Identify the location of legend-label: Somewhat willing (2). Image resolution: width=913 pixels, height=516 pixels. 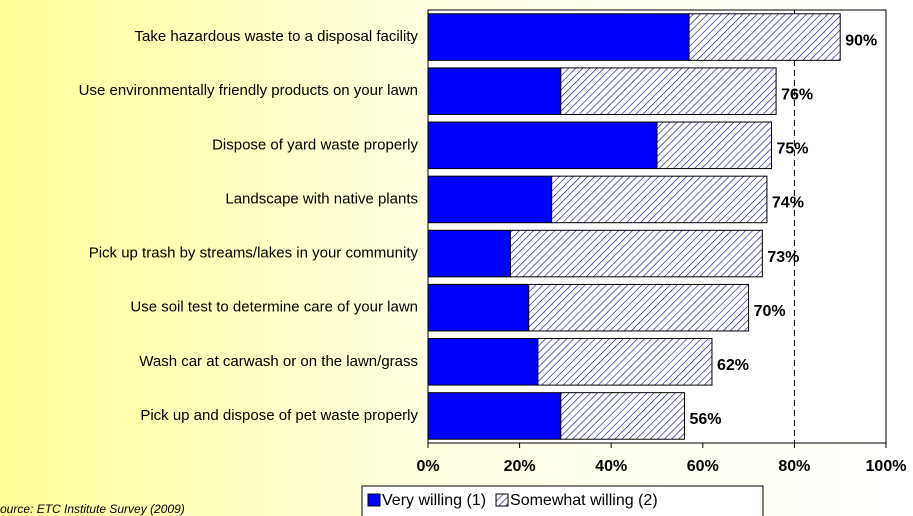
(584, 500).